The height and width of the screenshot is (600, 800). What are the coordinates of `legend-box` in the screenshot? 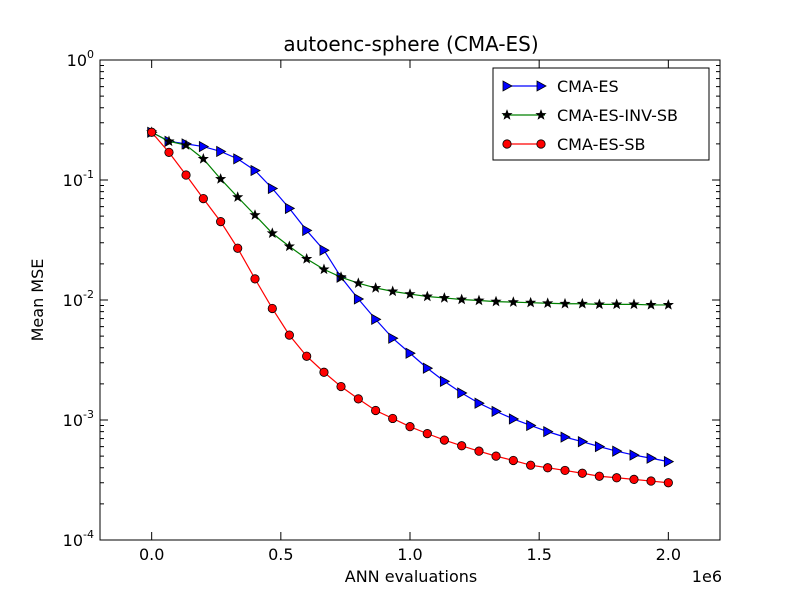 It's located at (601, 114).